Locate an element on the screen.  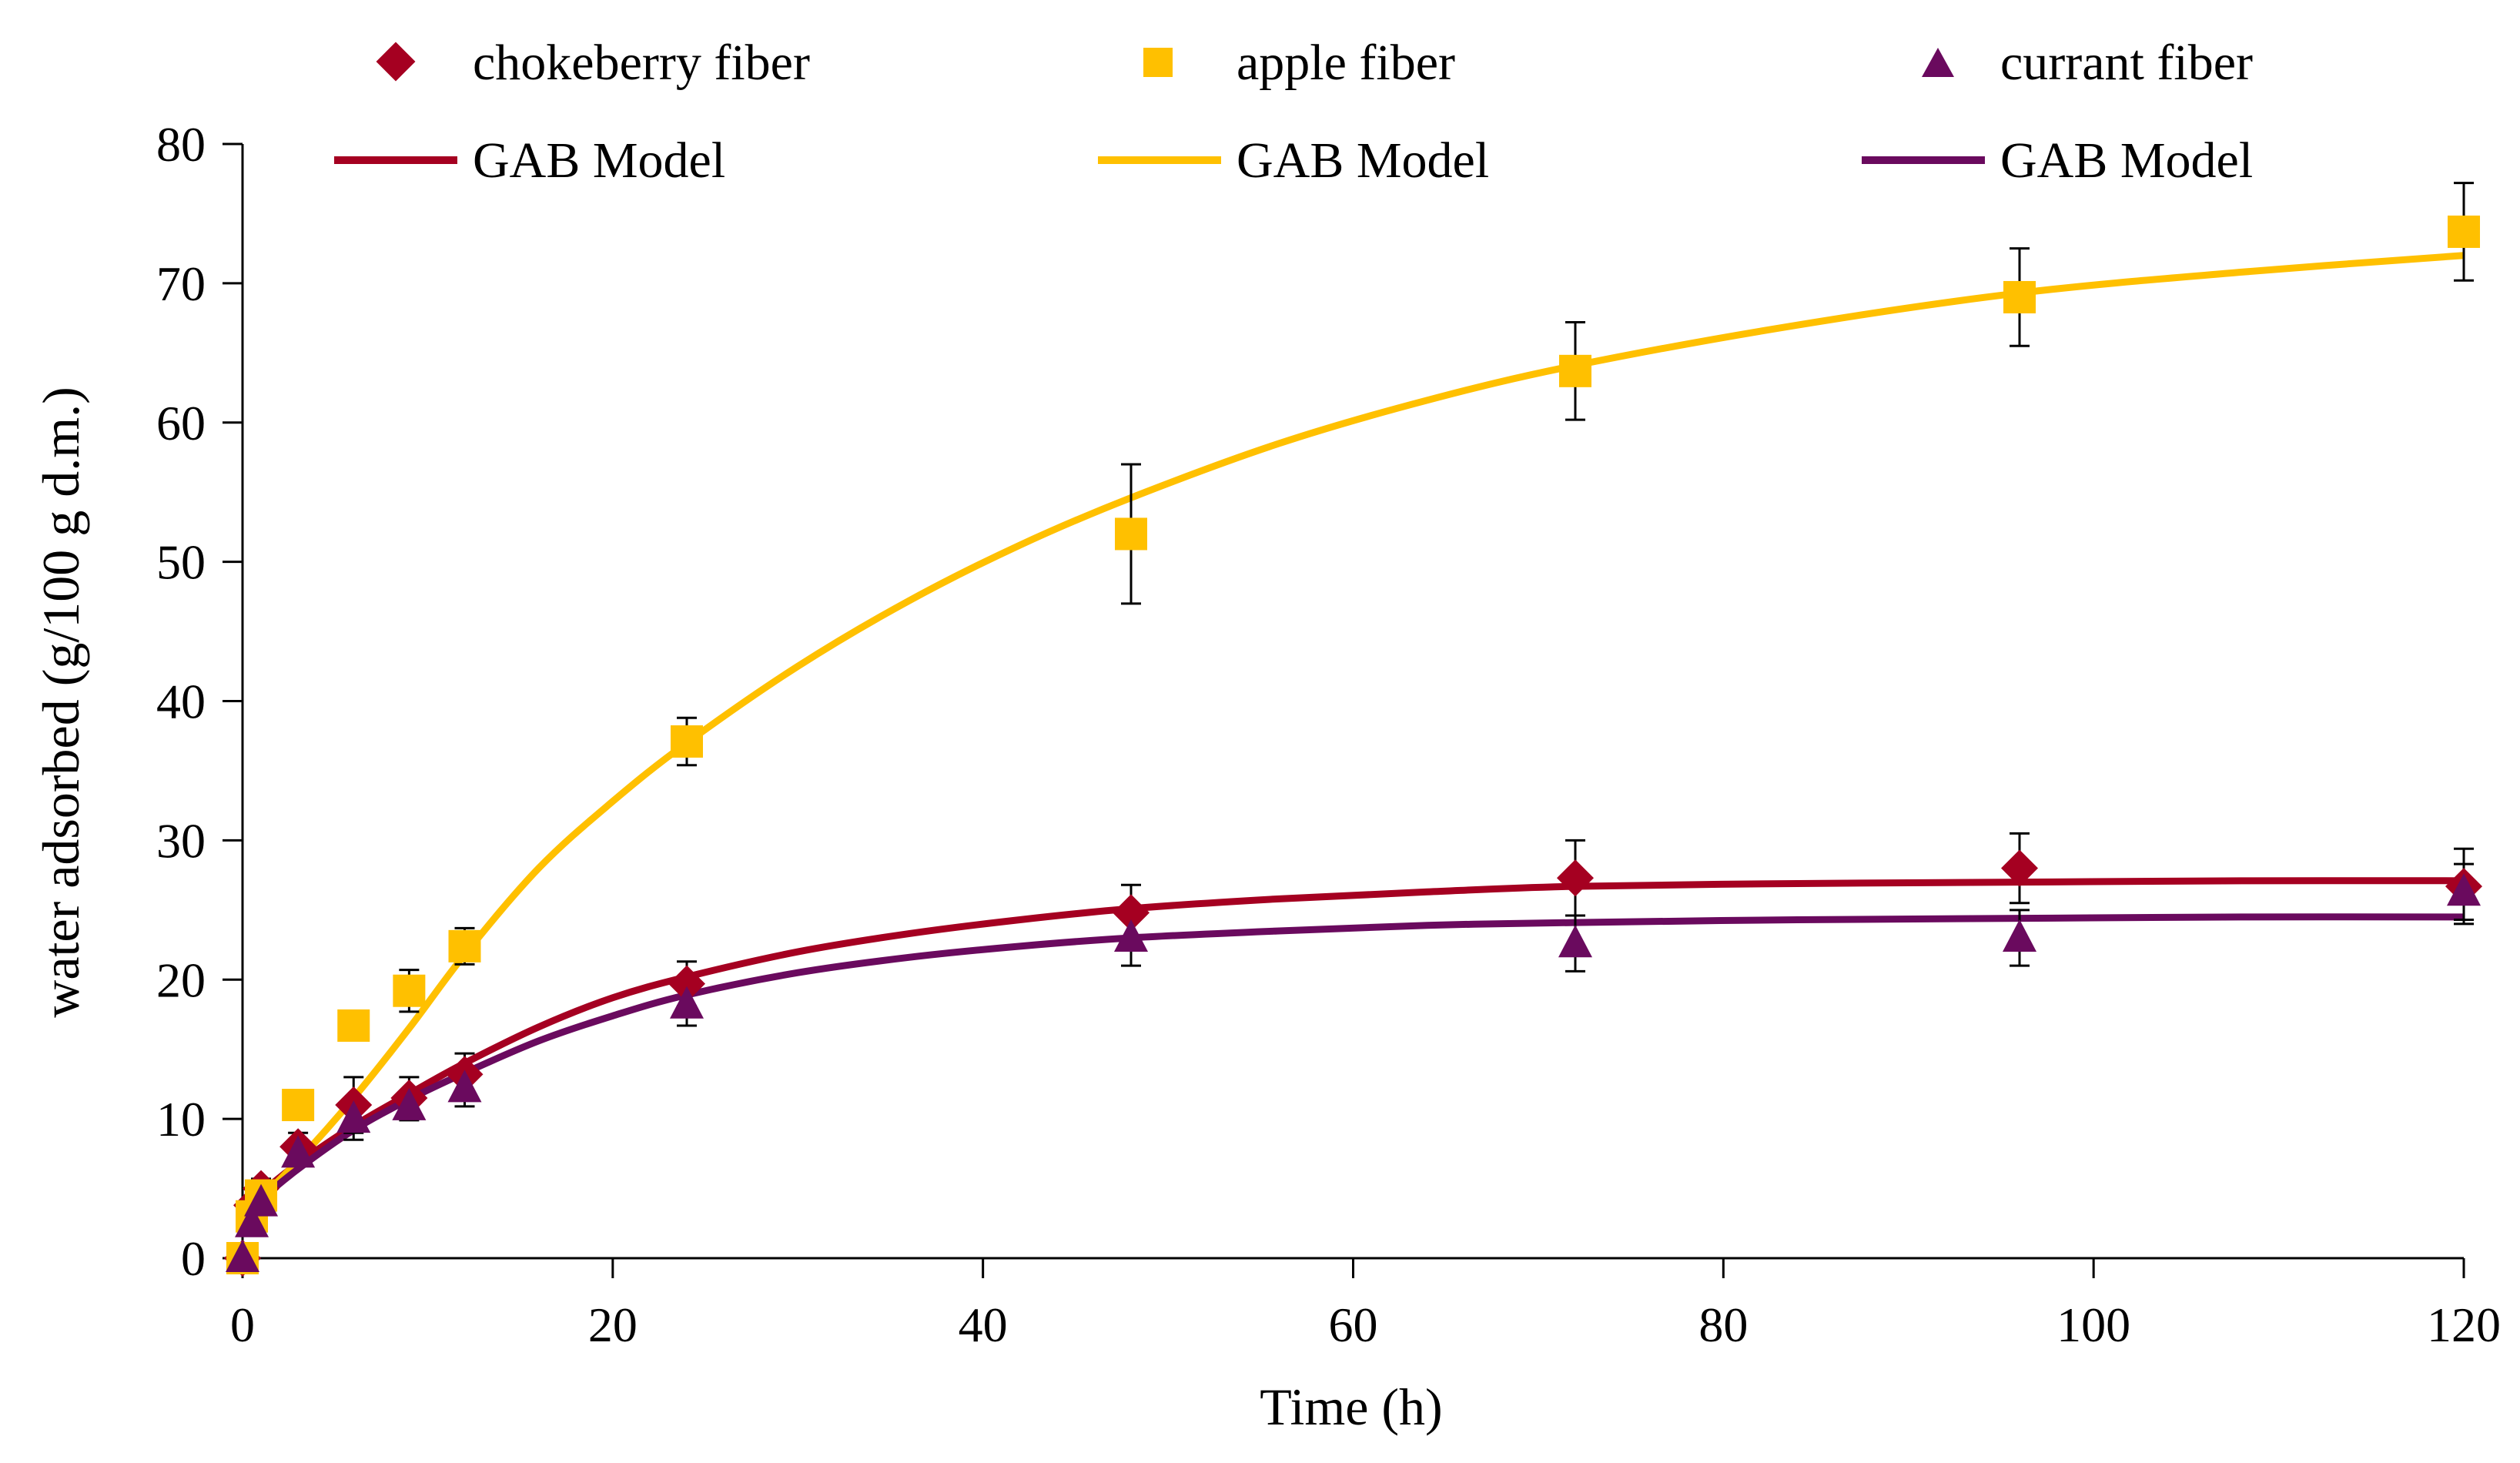
y-tick-label-40: 40 is located at coordinates (181, 702).